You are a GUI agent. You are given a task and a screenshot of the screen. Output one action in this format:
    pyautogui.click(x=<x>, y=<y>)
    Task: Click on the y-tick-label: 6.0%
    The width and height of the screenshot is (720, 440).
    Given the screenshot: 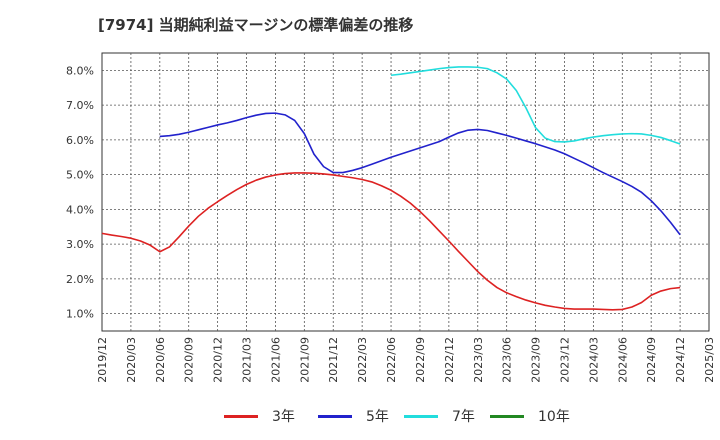 What is the action you would take?
    pyautogui.click(x=80, y=140)
    